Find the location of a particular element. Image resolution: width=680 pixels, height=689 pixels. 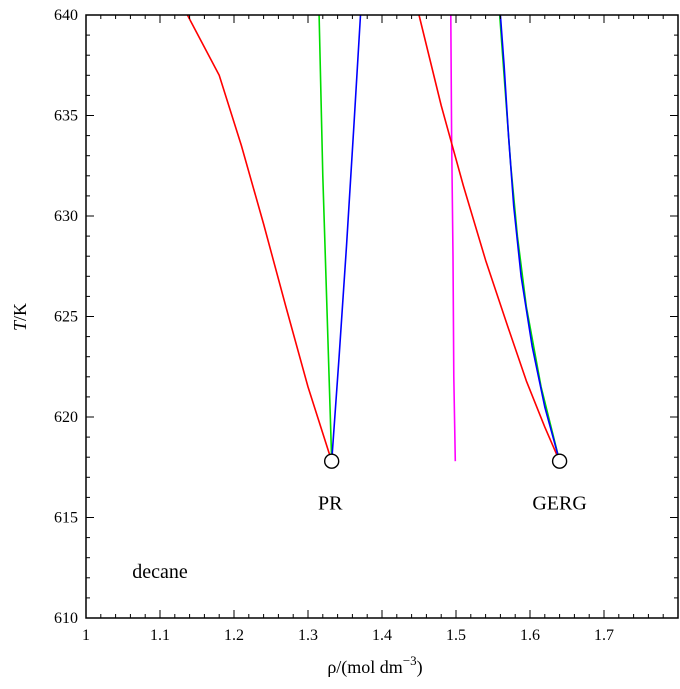

y-tick-label: 630 is located at coordinates (66, 216).